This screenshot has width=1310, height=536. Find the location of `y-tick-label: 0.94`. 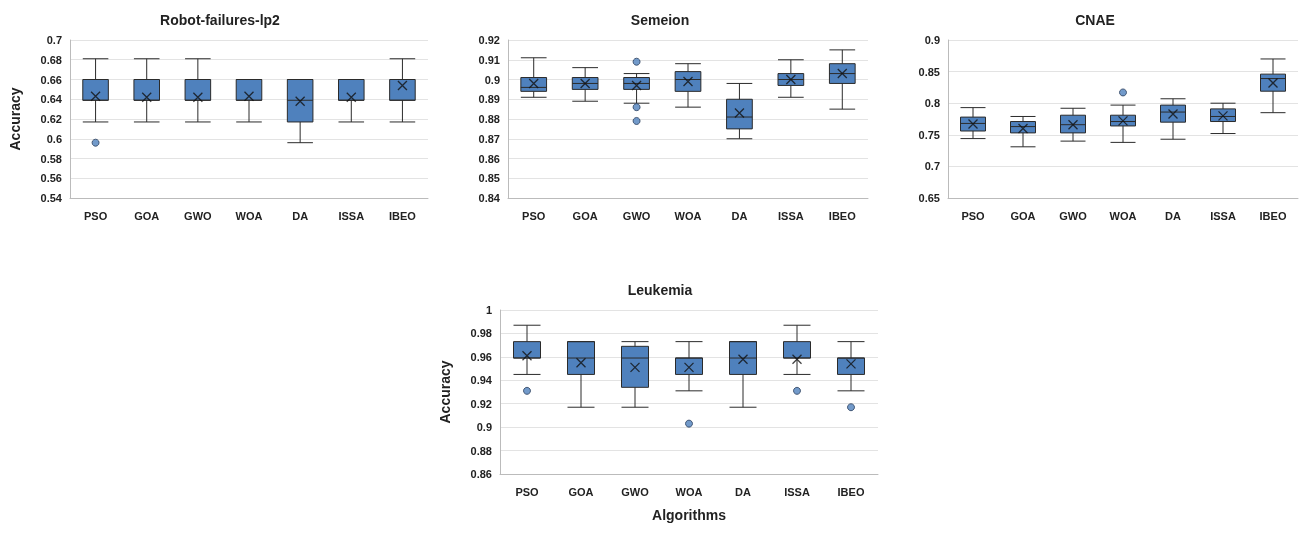

y-tick-label: 0.94 is located at coordinates (481, 380).